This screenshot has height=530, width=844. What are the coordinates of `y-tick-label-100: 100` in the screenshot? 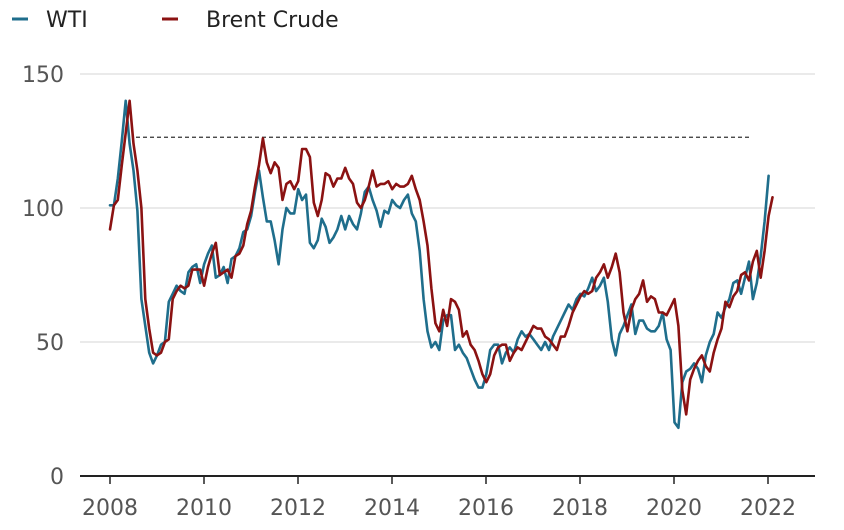 It's located at (43, 209).